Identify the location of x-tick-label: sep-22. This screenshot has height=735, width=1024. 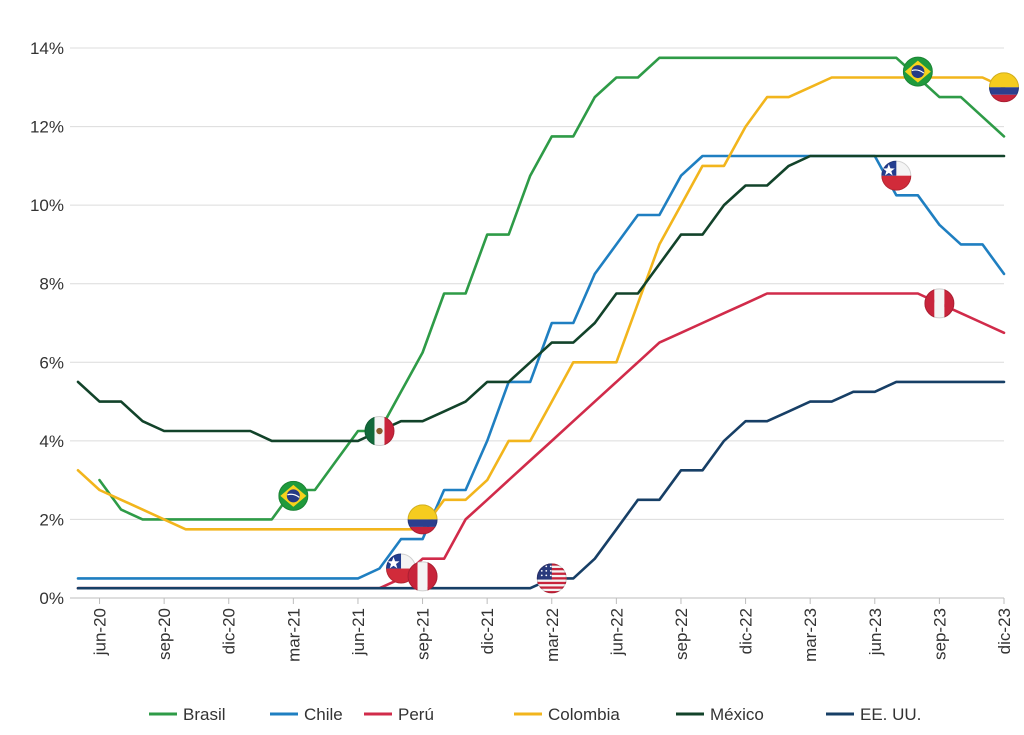
(681, 634).